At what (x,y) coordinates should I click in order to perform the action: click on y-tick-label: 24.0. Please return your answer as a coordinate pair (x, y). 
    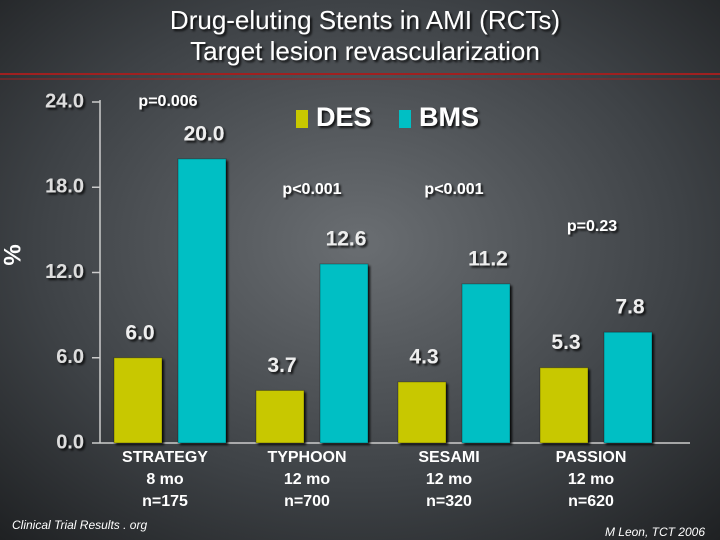
    Looking at the image, I should click on (64, 101).